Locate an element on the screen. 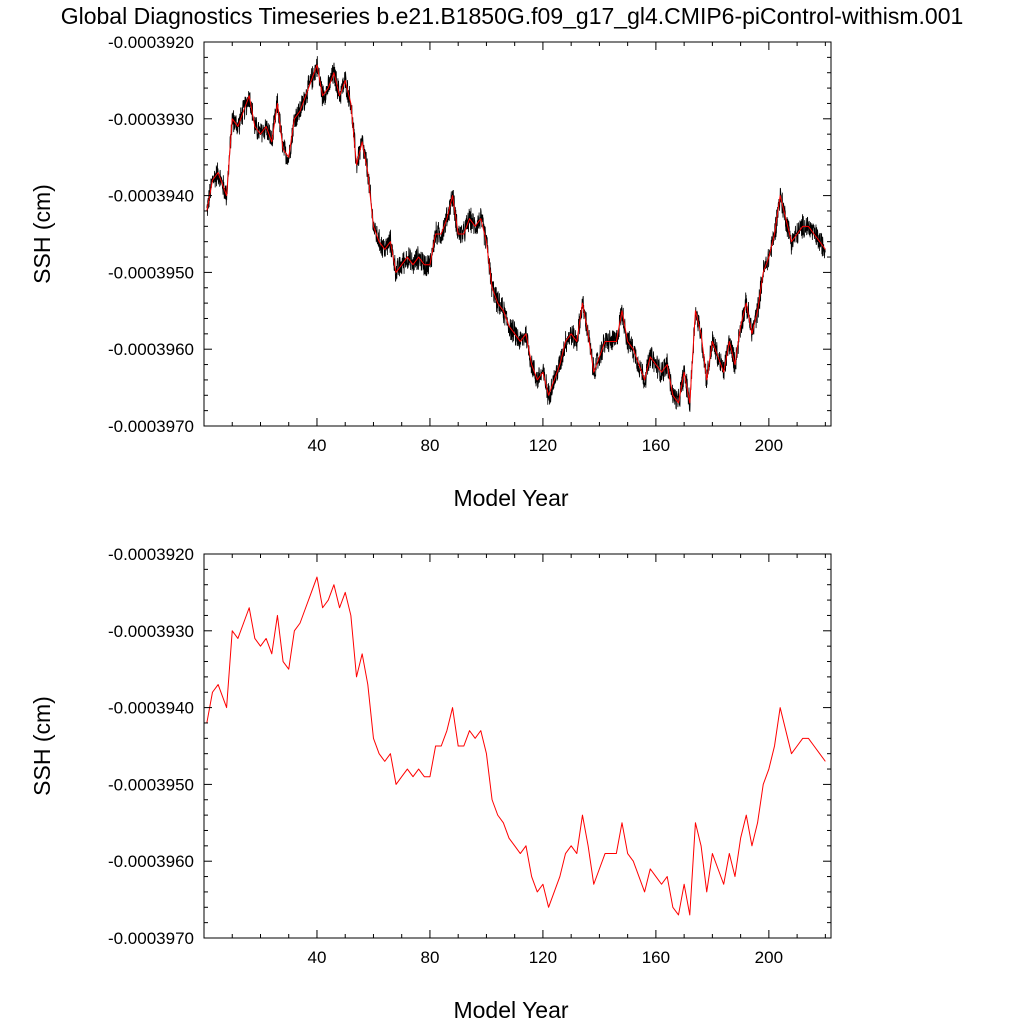 This screenshot has height=1024, width=1024. bottom-xlabel: Model Year is located at coordinates (510, 1010).